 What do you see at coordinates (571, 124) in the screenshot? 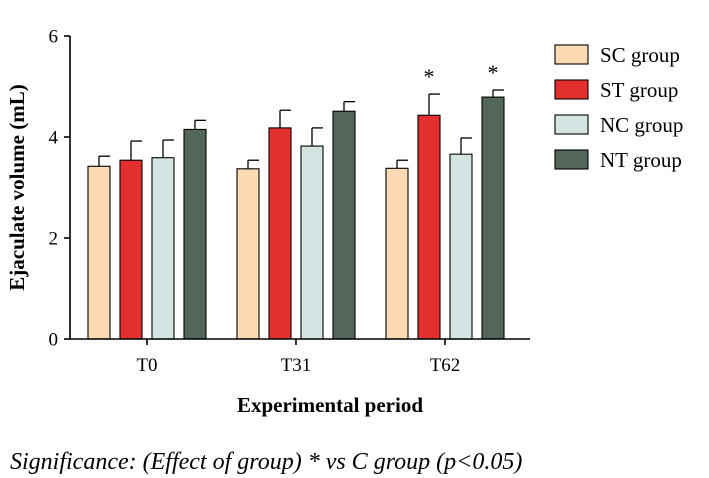
I see `legend-swatch-nc` at bounding box center [571, 124].